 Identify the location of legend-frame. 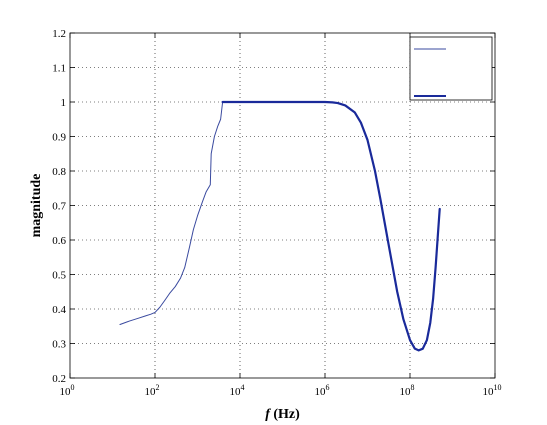
(451, 68).